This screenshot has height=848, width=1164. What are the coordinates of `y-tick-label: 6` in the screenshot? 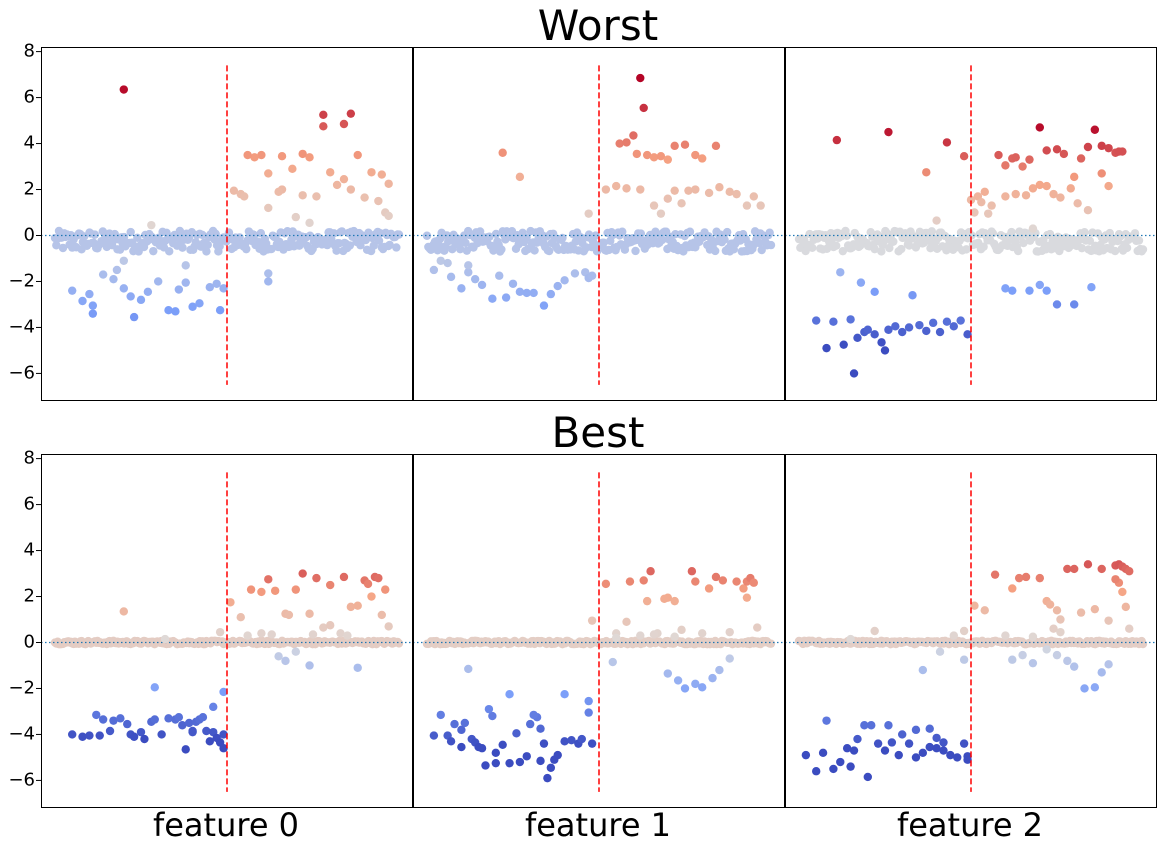 It's located at (29, 97).